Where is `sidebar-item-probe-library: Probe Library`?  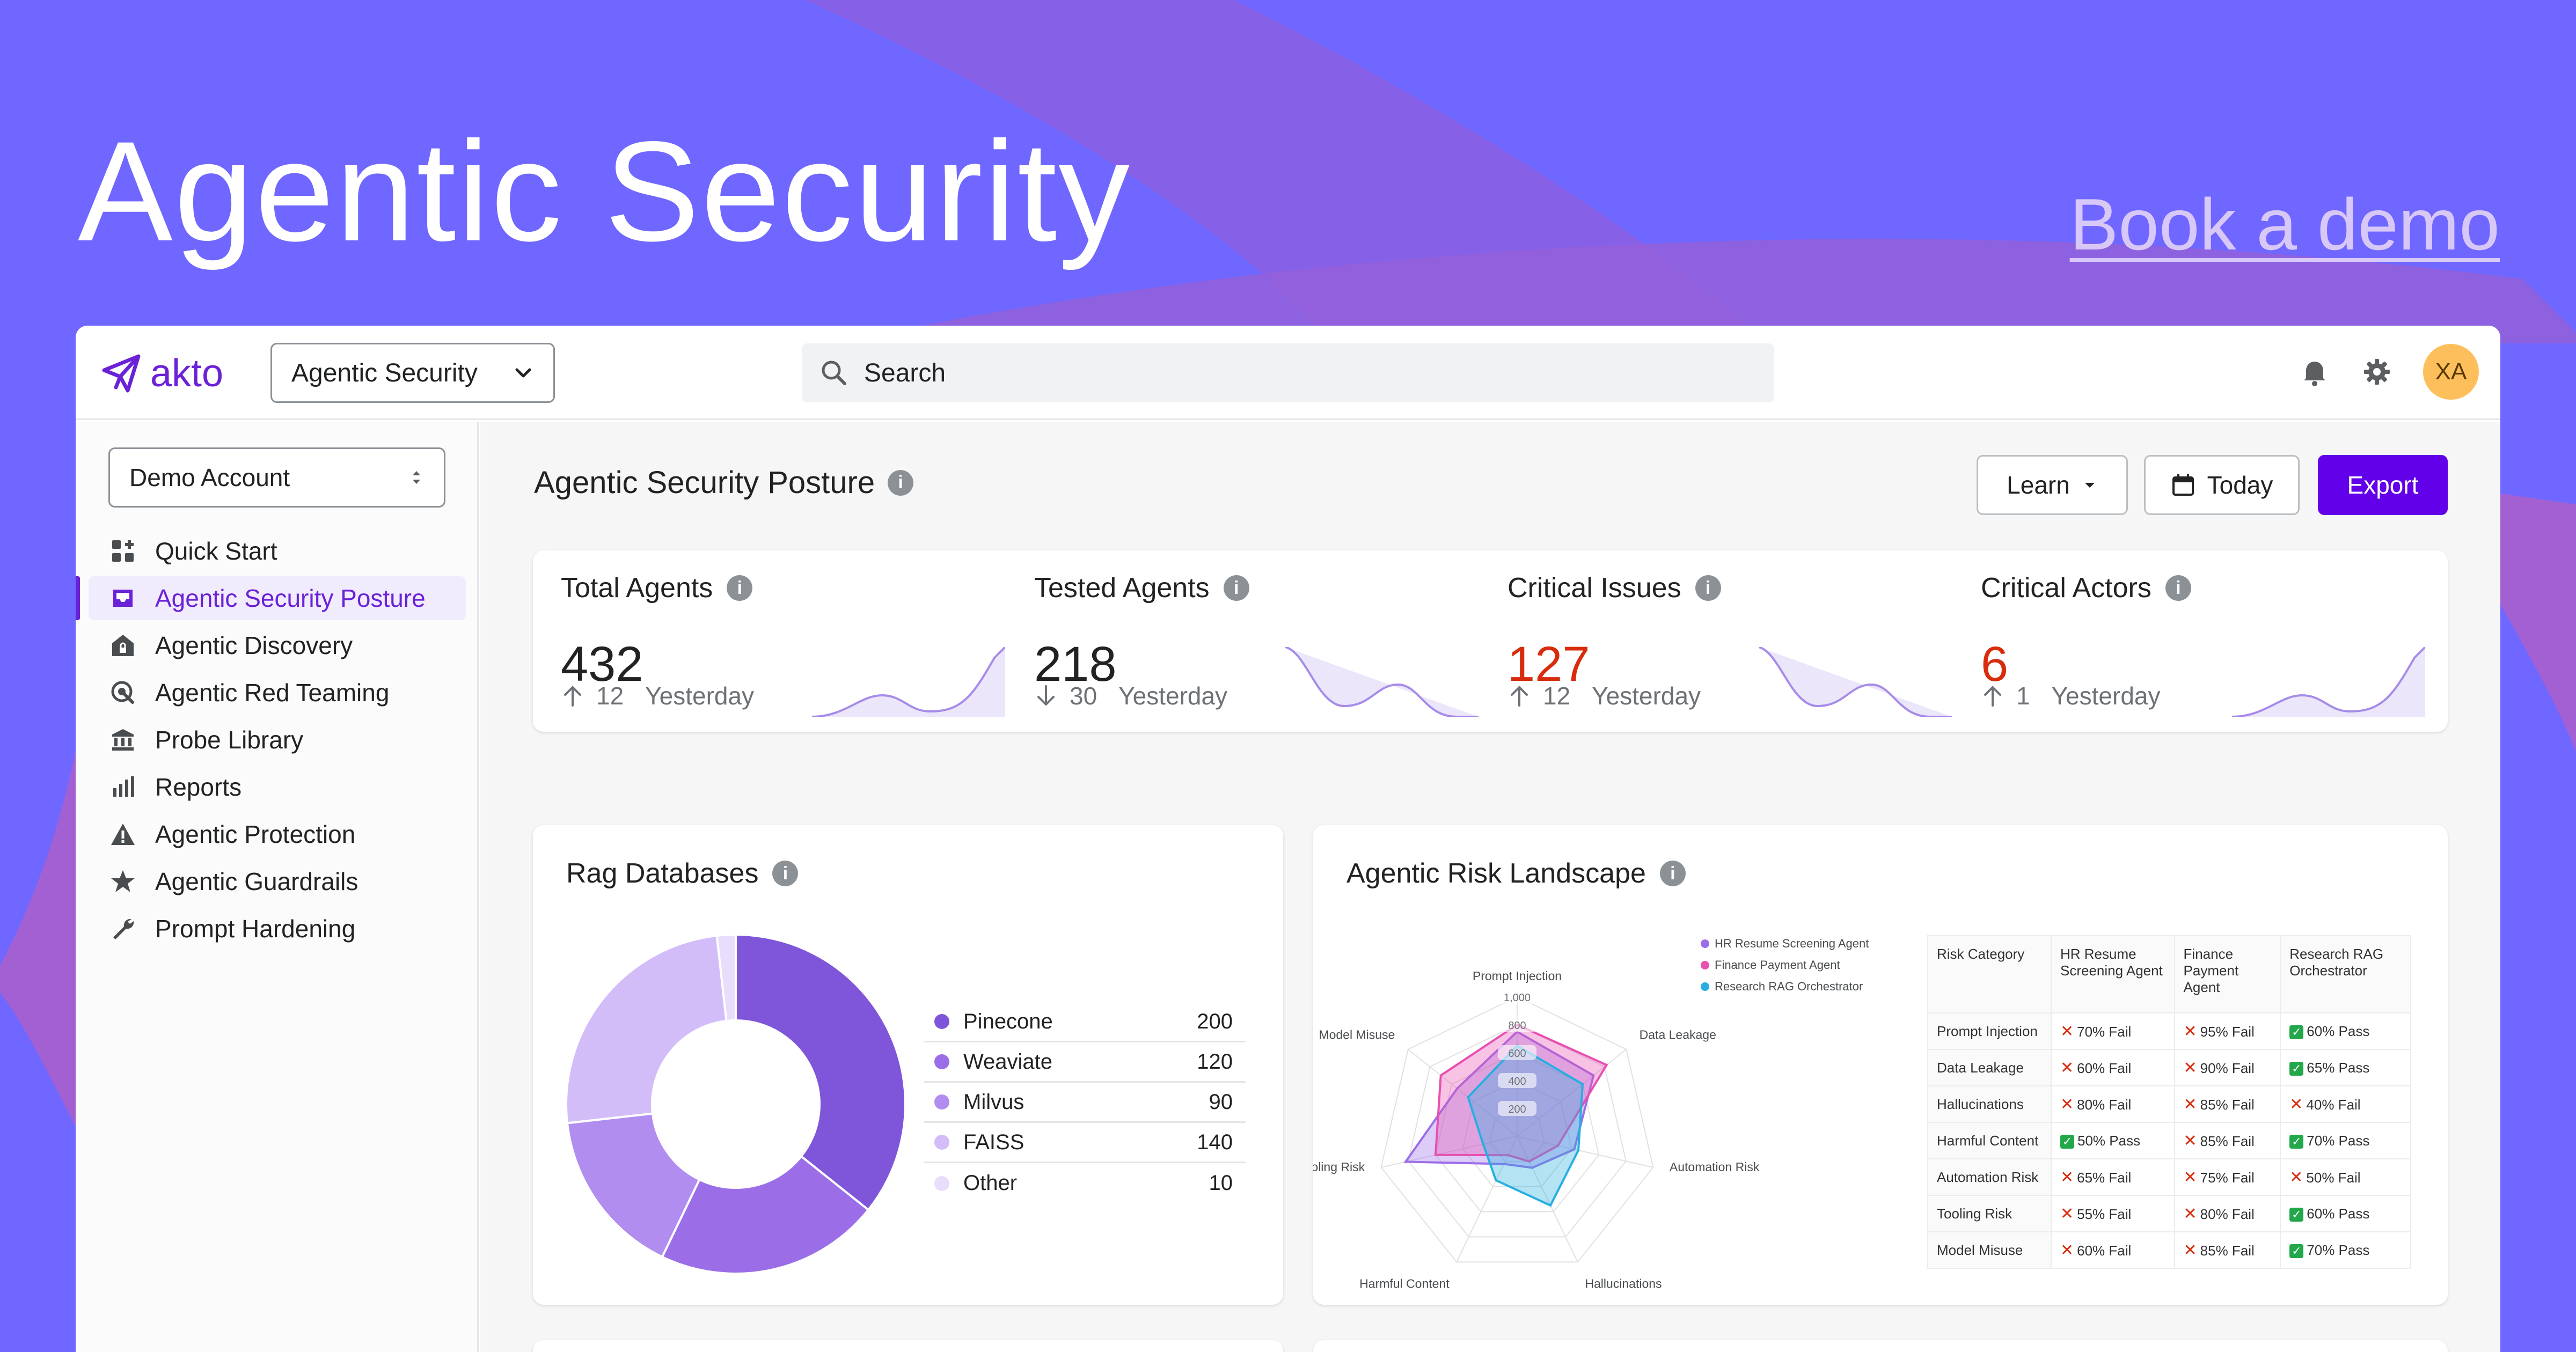 sidebar-item-probe-library: Probe Library is located at coordinates (277, 740).